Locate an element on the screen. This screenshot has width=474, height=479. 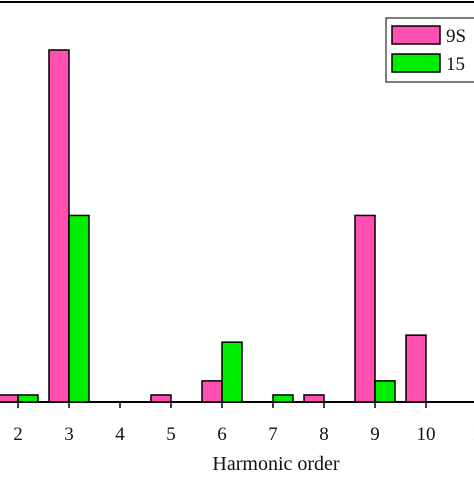
x-tick-label: 5 is located at coordinates (171, 434).